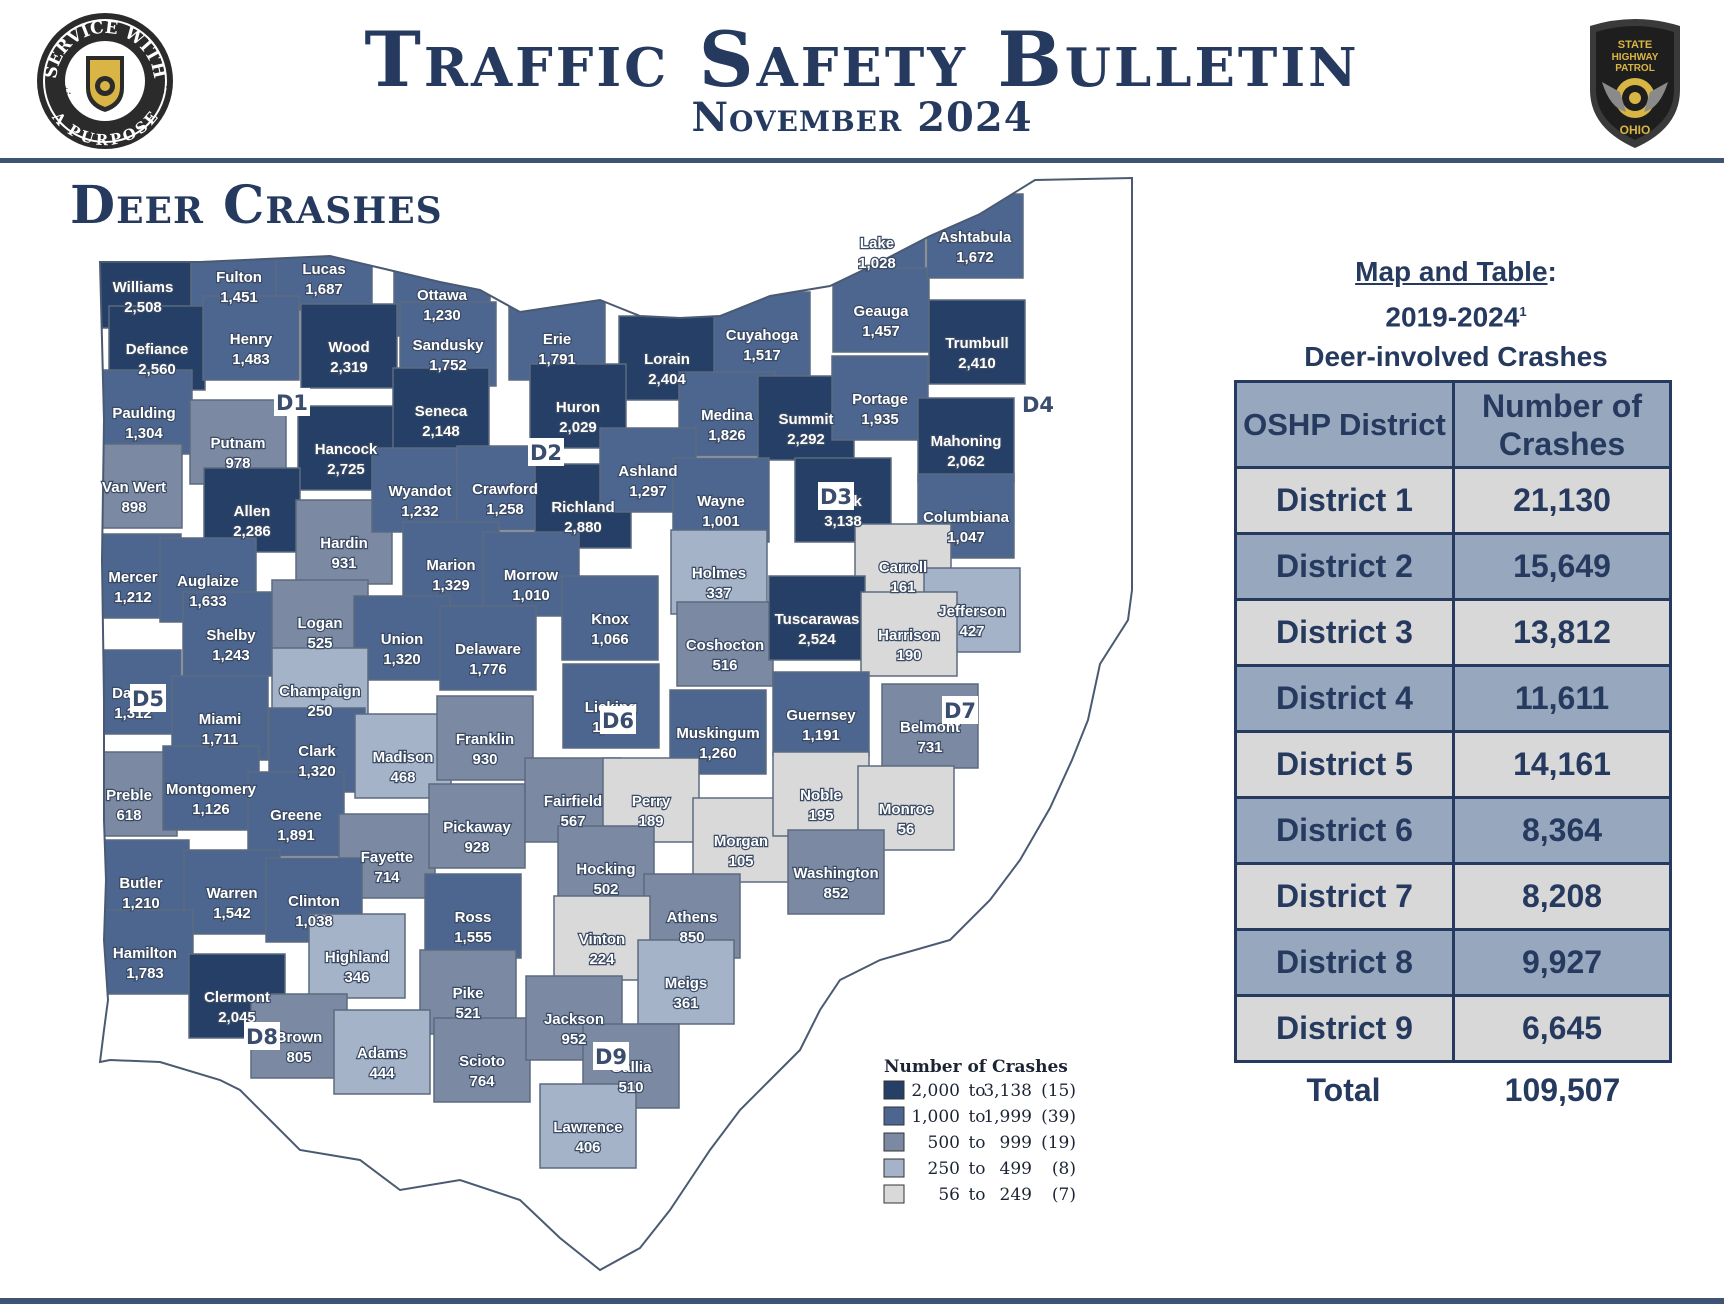 This screenshot has height=1304, width=1724. I want to click on county-name-label: Columbiana, so click(966, 517).